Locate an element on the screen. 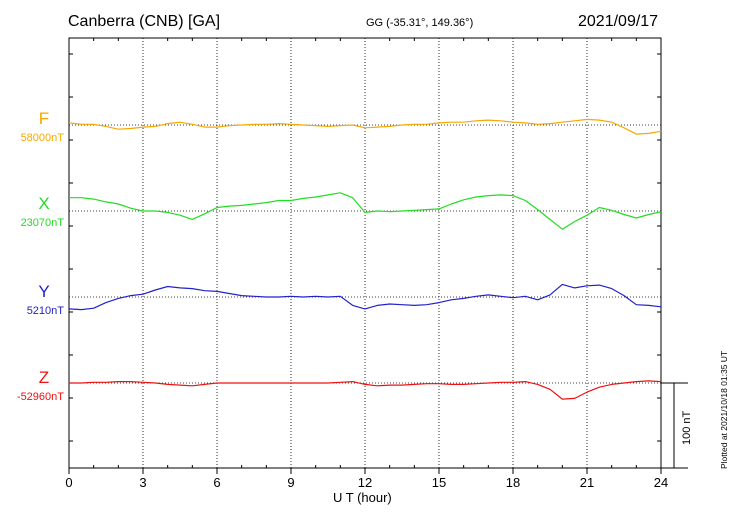 This screenshot has width=730, height=520. x-tick-label: 3 is located at coordinates (142, 482).